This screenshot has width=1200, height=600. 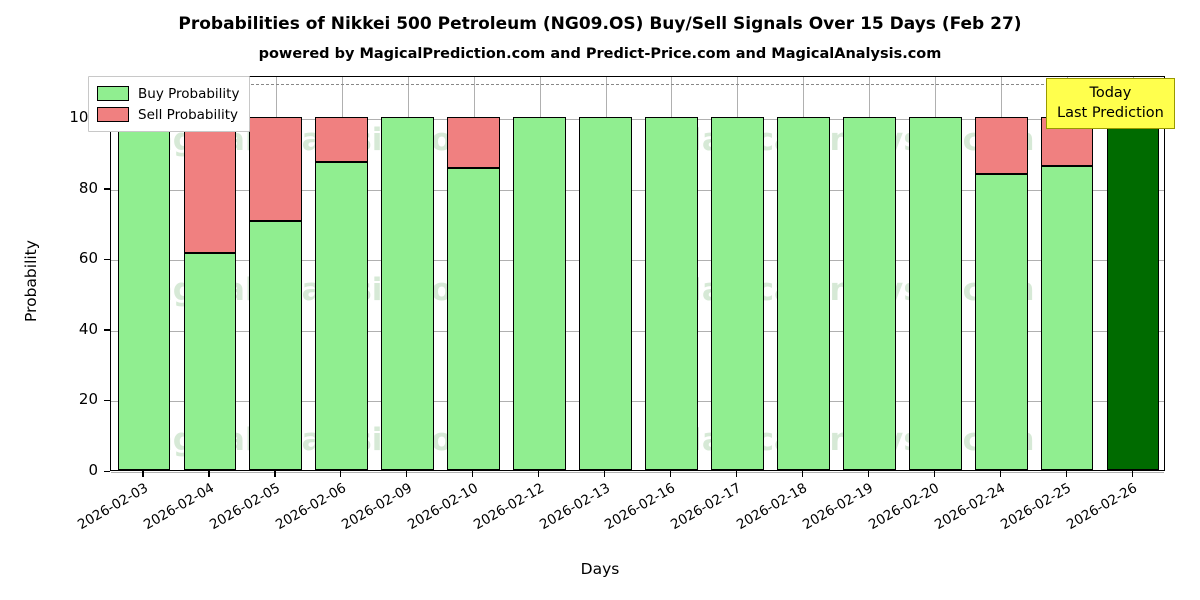 I want to click on bar-segment-today, so click(x=1133, y=293).